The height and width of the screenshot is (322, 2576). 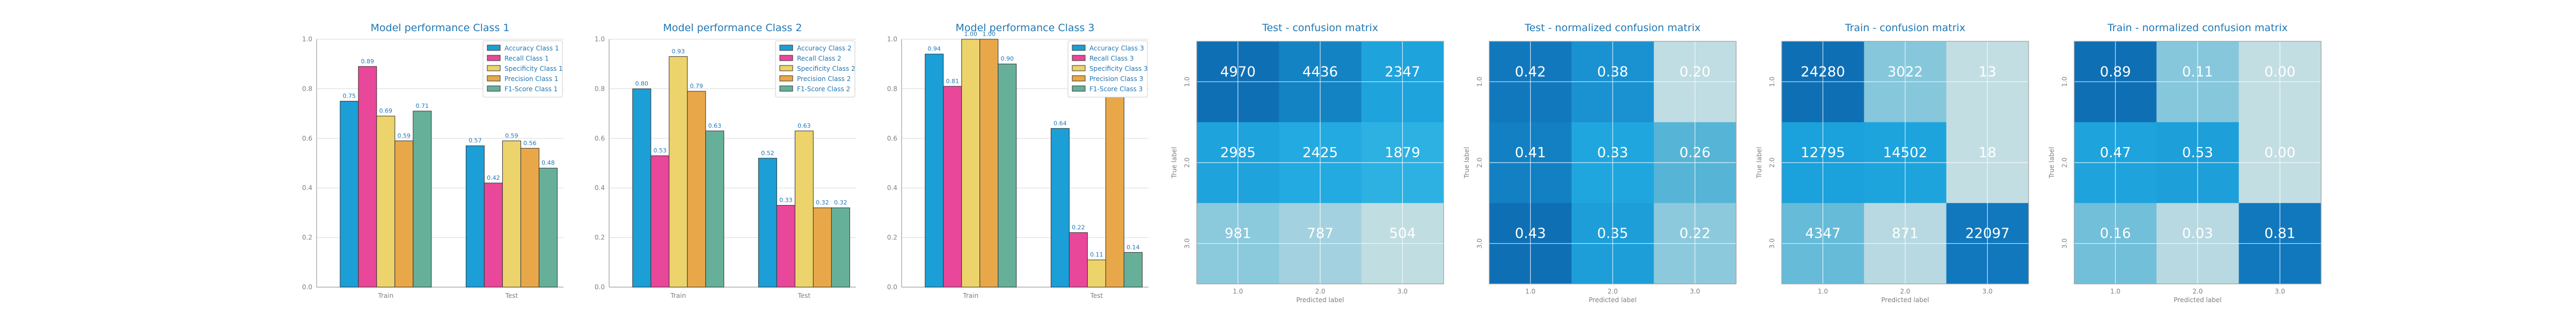 What do you see at coordinates (1402, 153) in the screenshot?
I see `heatmap-cell-label: 1879` at bounding box center [1402, 153].